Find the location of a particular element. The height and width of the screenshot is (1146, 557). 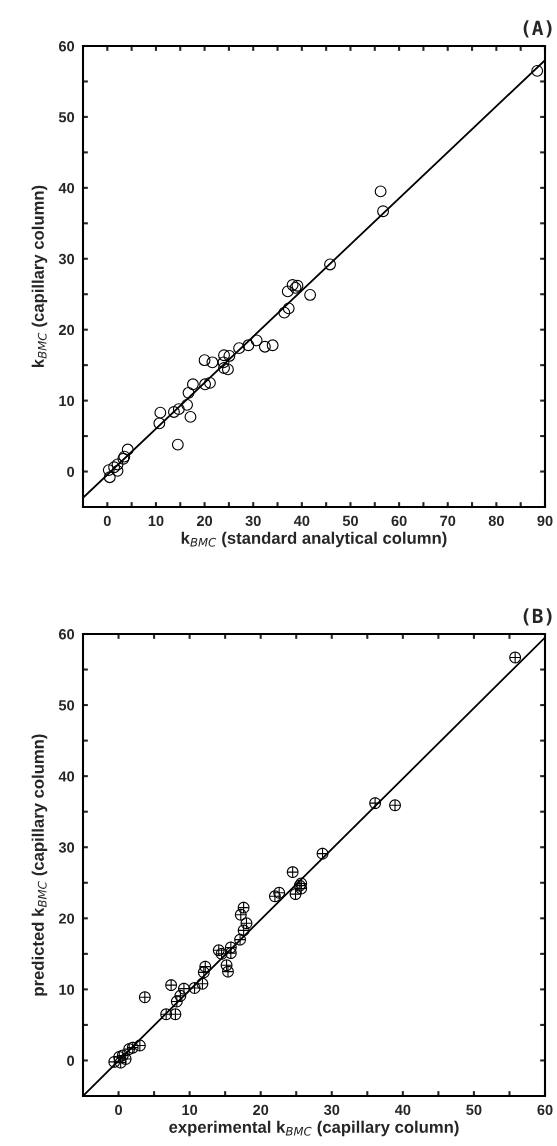

text: (A) is located at coordinates (537, 29).